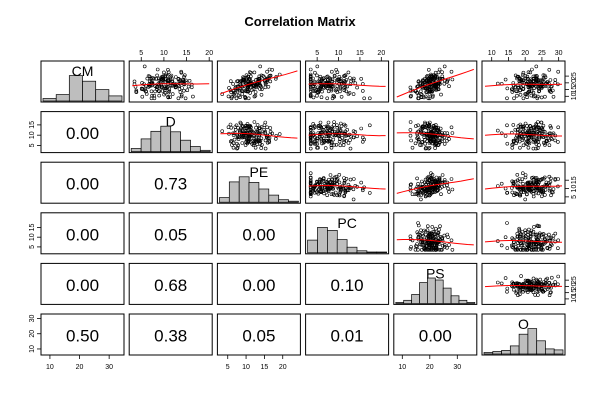 This screenshot has width=600, height=405. I want to click on histogram-bar-o, so click(497, 353).